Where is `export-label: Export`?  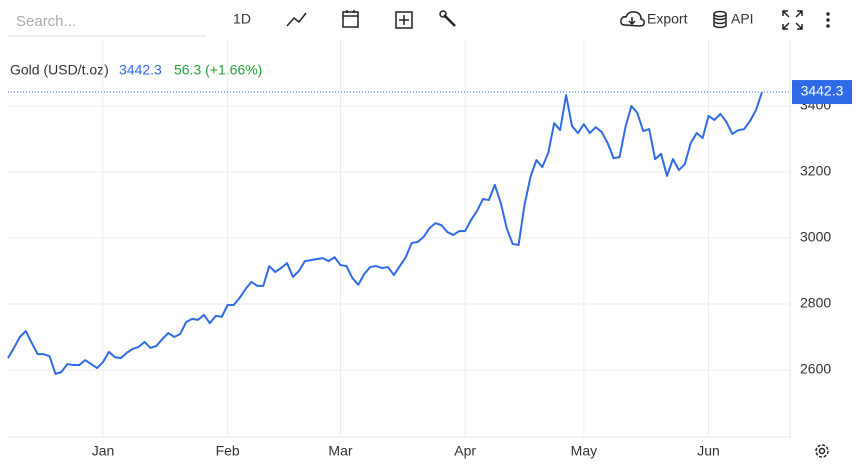
export-label: Export is located at coordinates (667, 19).